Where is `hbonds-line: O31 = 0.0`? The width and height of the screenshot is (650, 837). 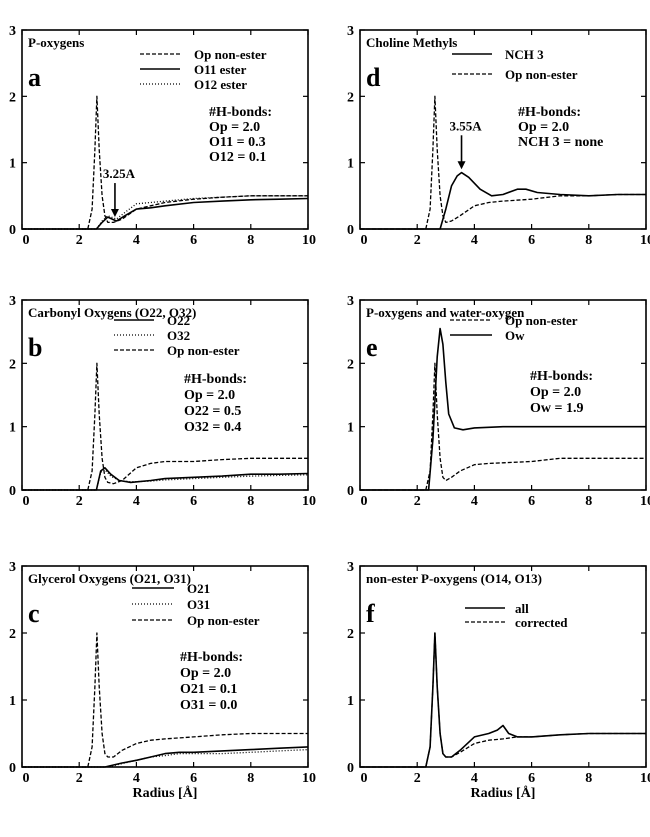 hbonds-line: O31 = 0.0 is located at coordinates (208, 705).